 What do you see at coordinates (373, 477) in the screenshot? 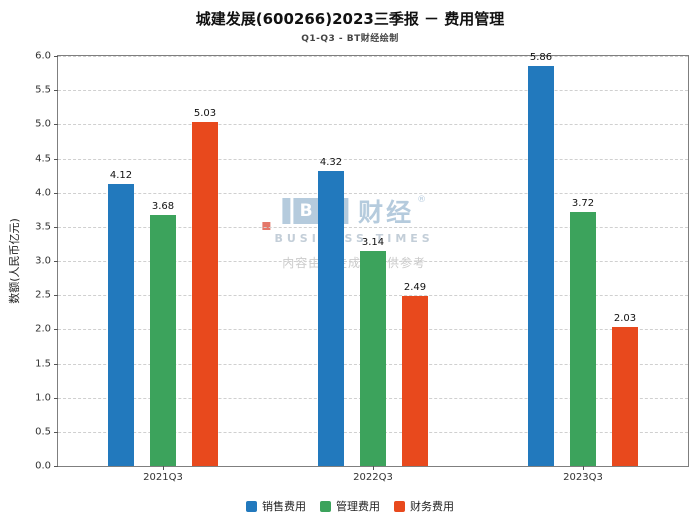
I see `x-tick-label: 2022Q3` at bounding box center [373, 477].